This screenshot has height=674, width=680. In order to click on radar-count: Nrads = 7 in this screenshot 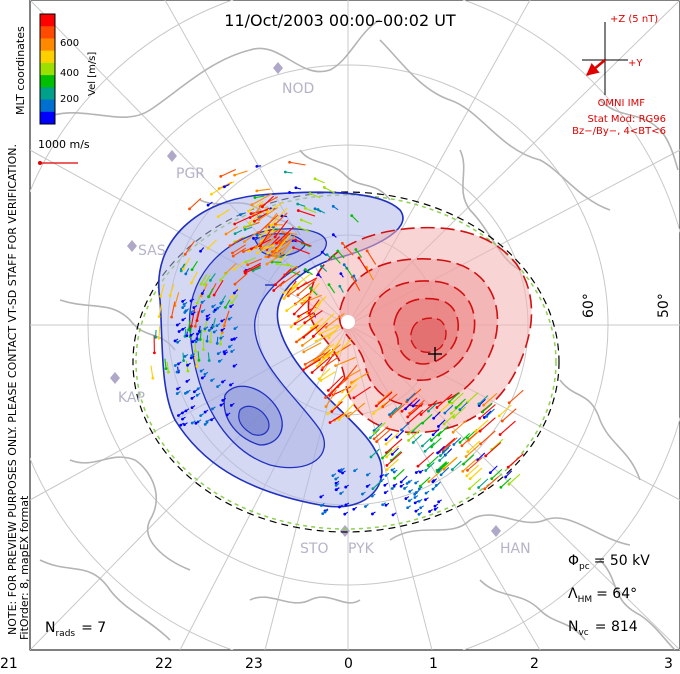, I will do `click(75, 629)`.